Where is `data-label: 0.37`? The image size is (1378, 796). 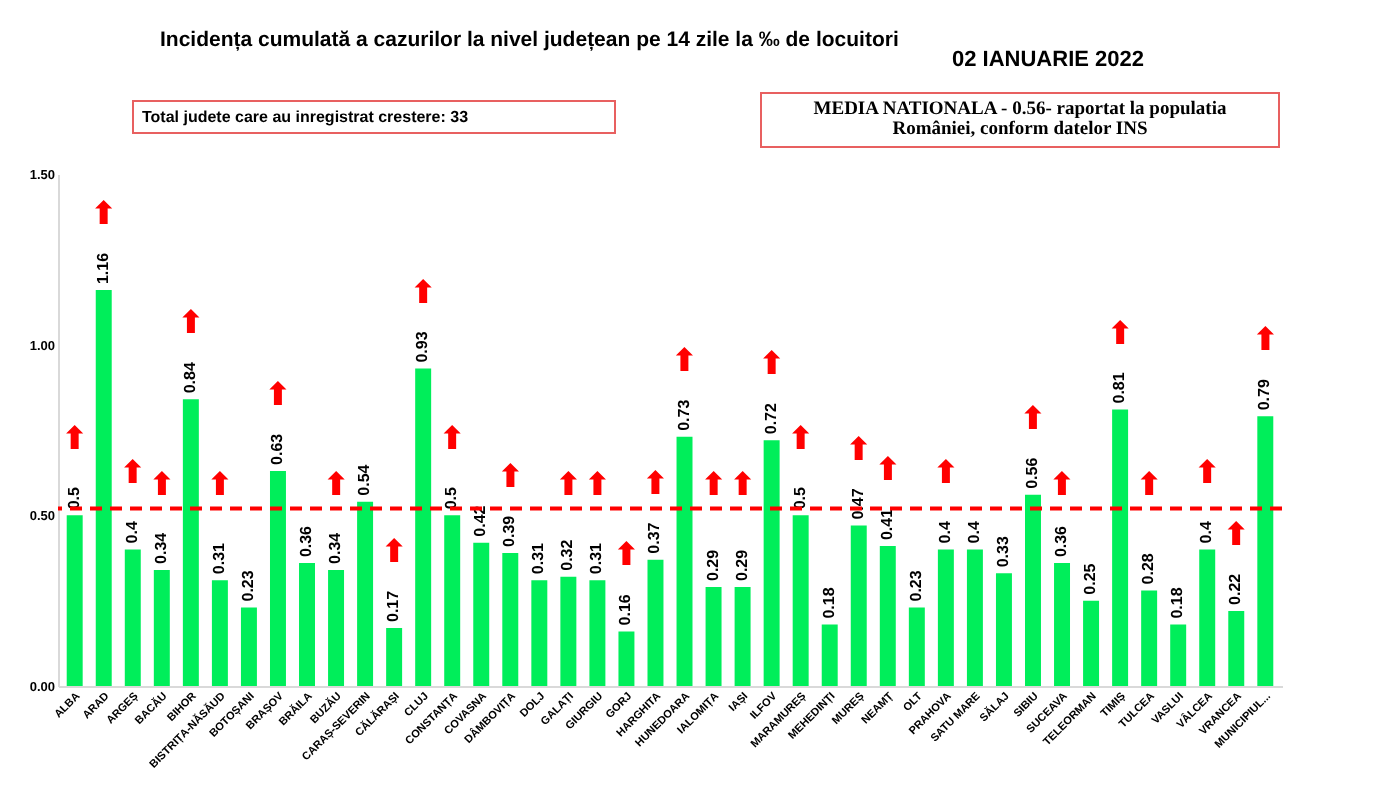 data-label: 0.37 is located at coordinates (654, 537).